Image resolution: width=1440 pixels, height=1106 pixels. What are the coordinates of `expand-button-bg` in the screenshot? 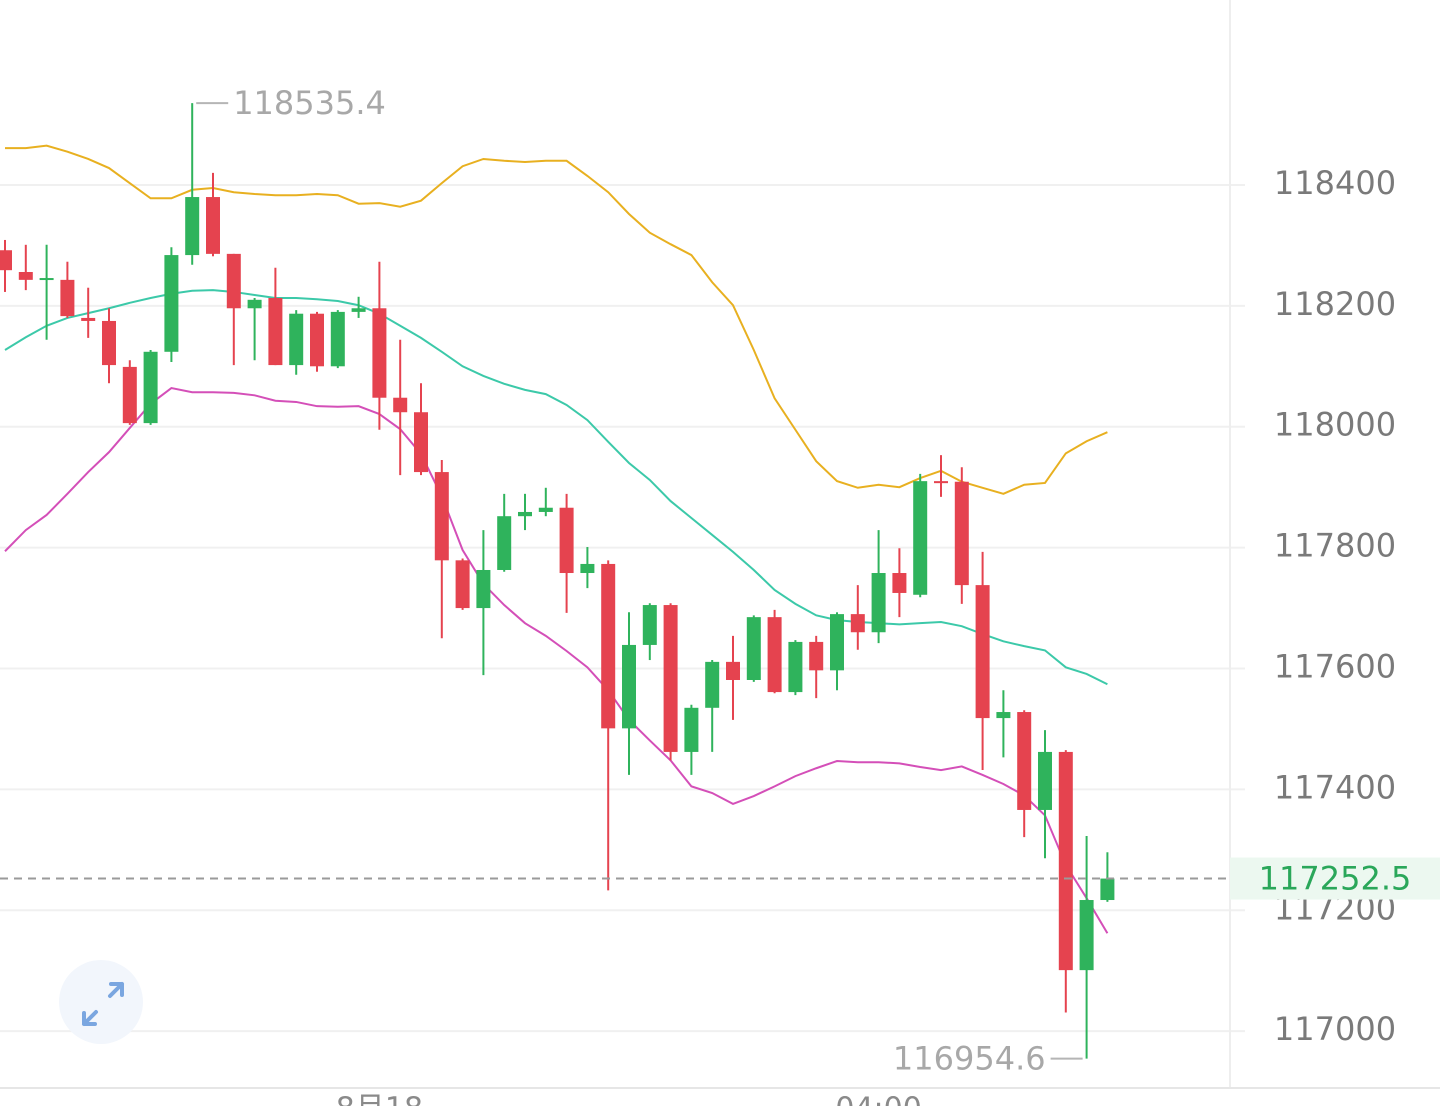 It's located at (101, 1002).